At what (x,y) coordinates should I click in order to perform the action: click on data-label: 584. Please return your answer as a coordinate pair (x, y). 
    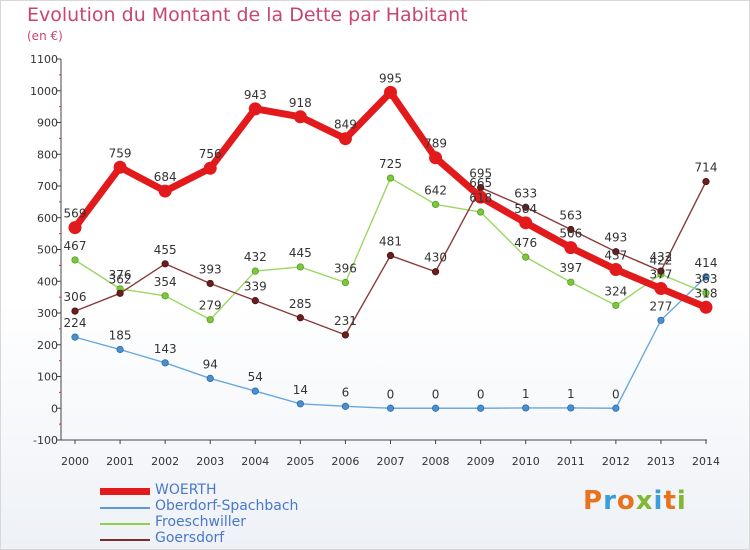
    Looking at the image, I should click on (525, 209).